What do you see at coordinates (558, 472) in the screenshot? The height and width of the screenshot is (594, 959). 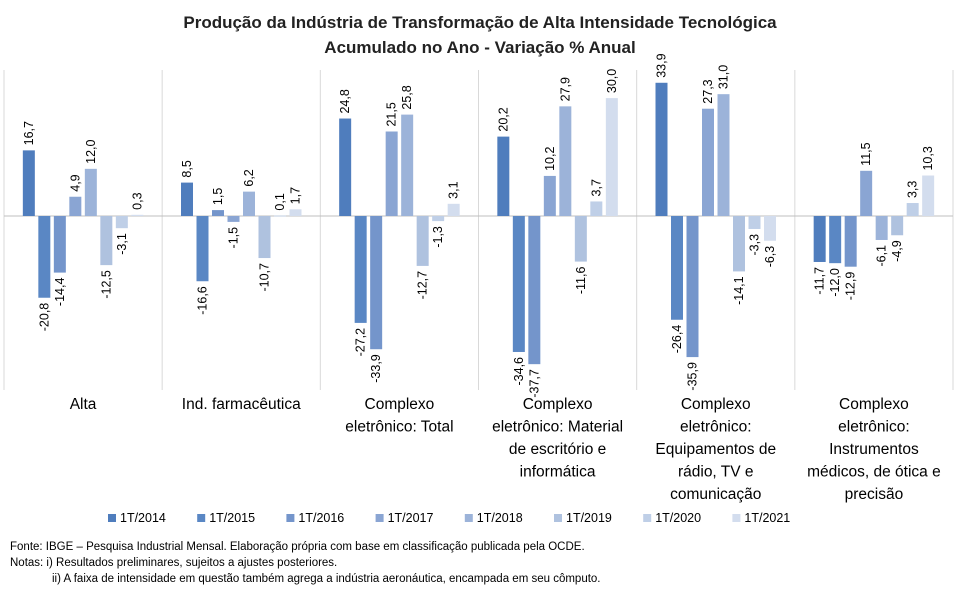 I see `category-label: informática` at bounding box center [558, 472].